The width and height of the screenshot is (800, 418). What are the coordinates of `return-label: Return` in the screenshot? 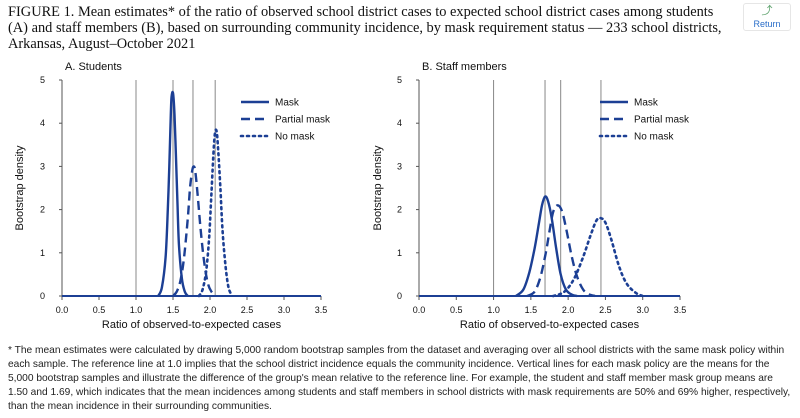 It's located at (767, 24).